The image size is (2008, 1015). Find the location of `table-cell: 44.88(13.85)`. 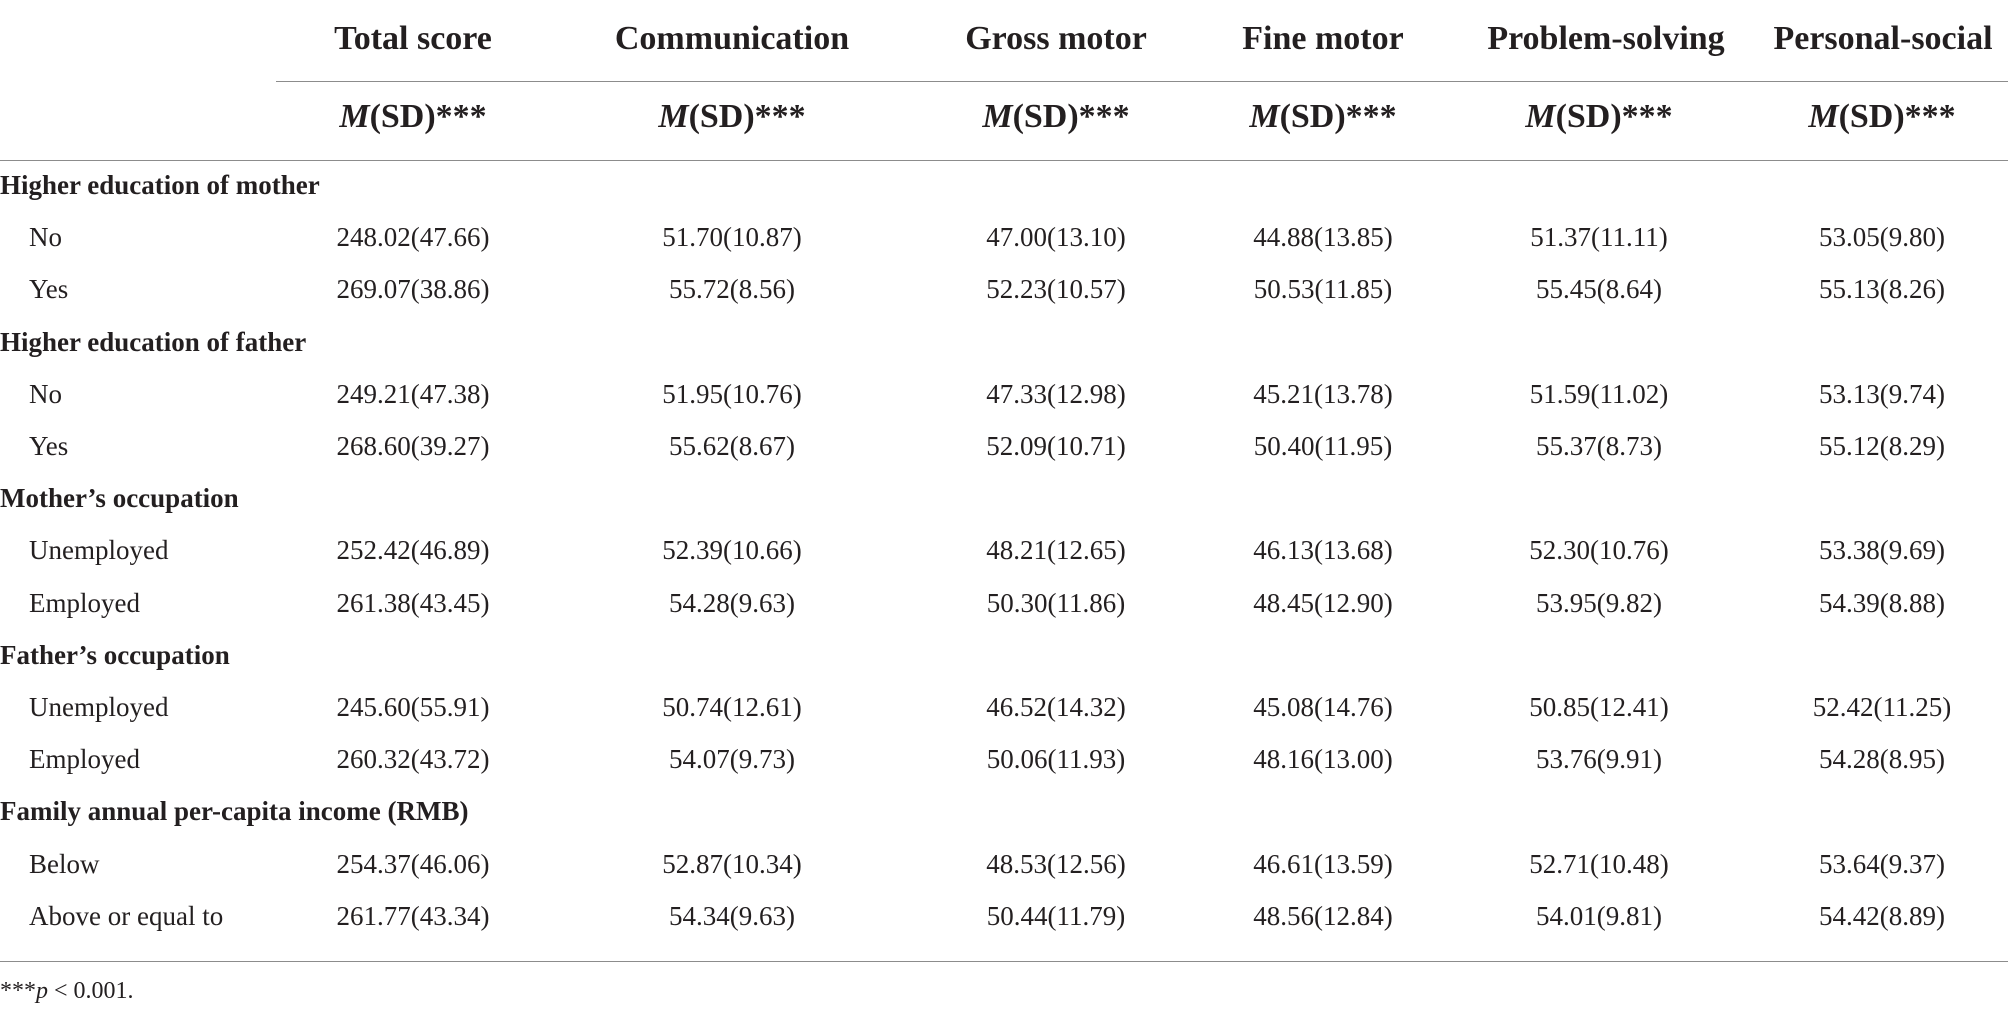

table-cell: 44.88(13.85) is located at coordinates (1323, 237).